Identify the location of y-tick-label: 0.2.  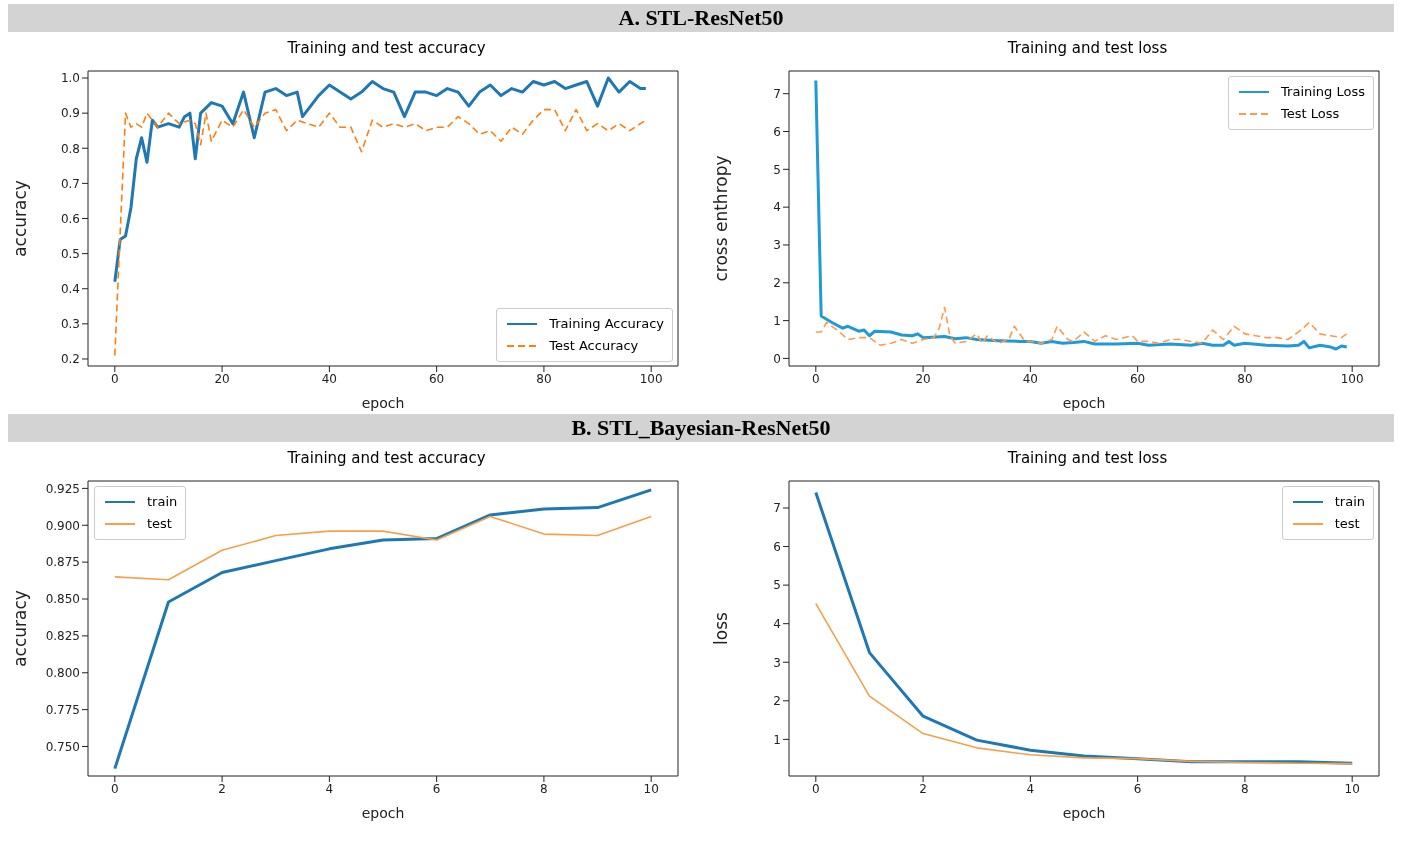
(70, 359).